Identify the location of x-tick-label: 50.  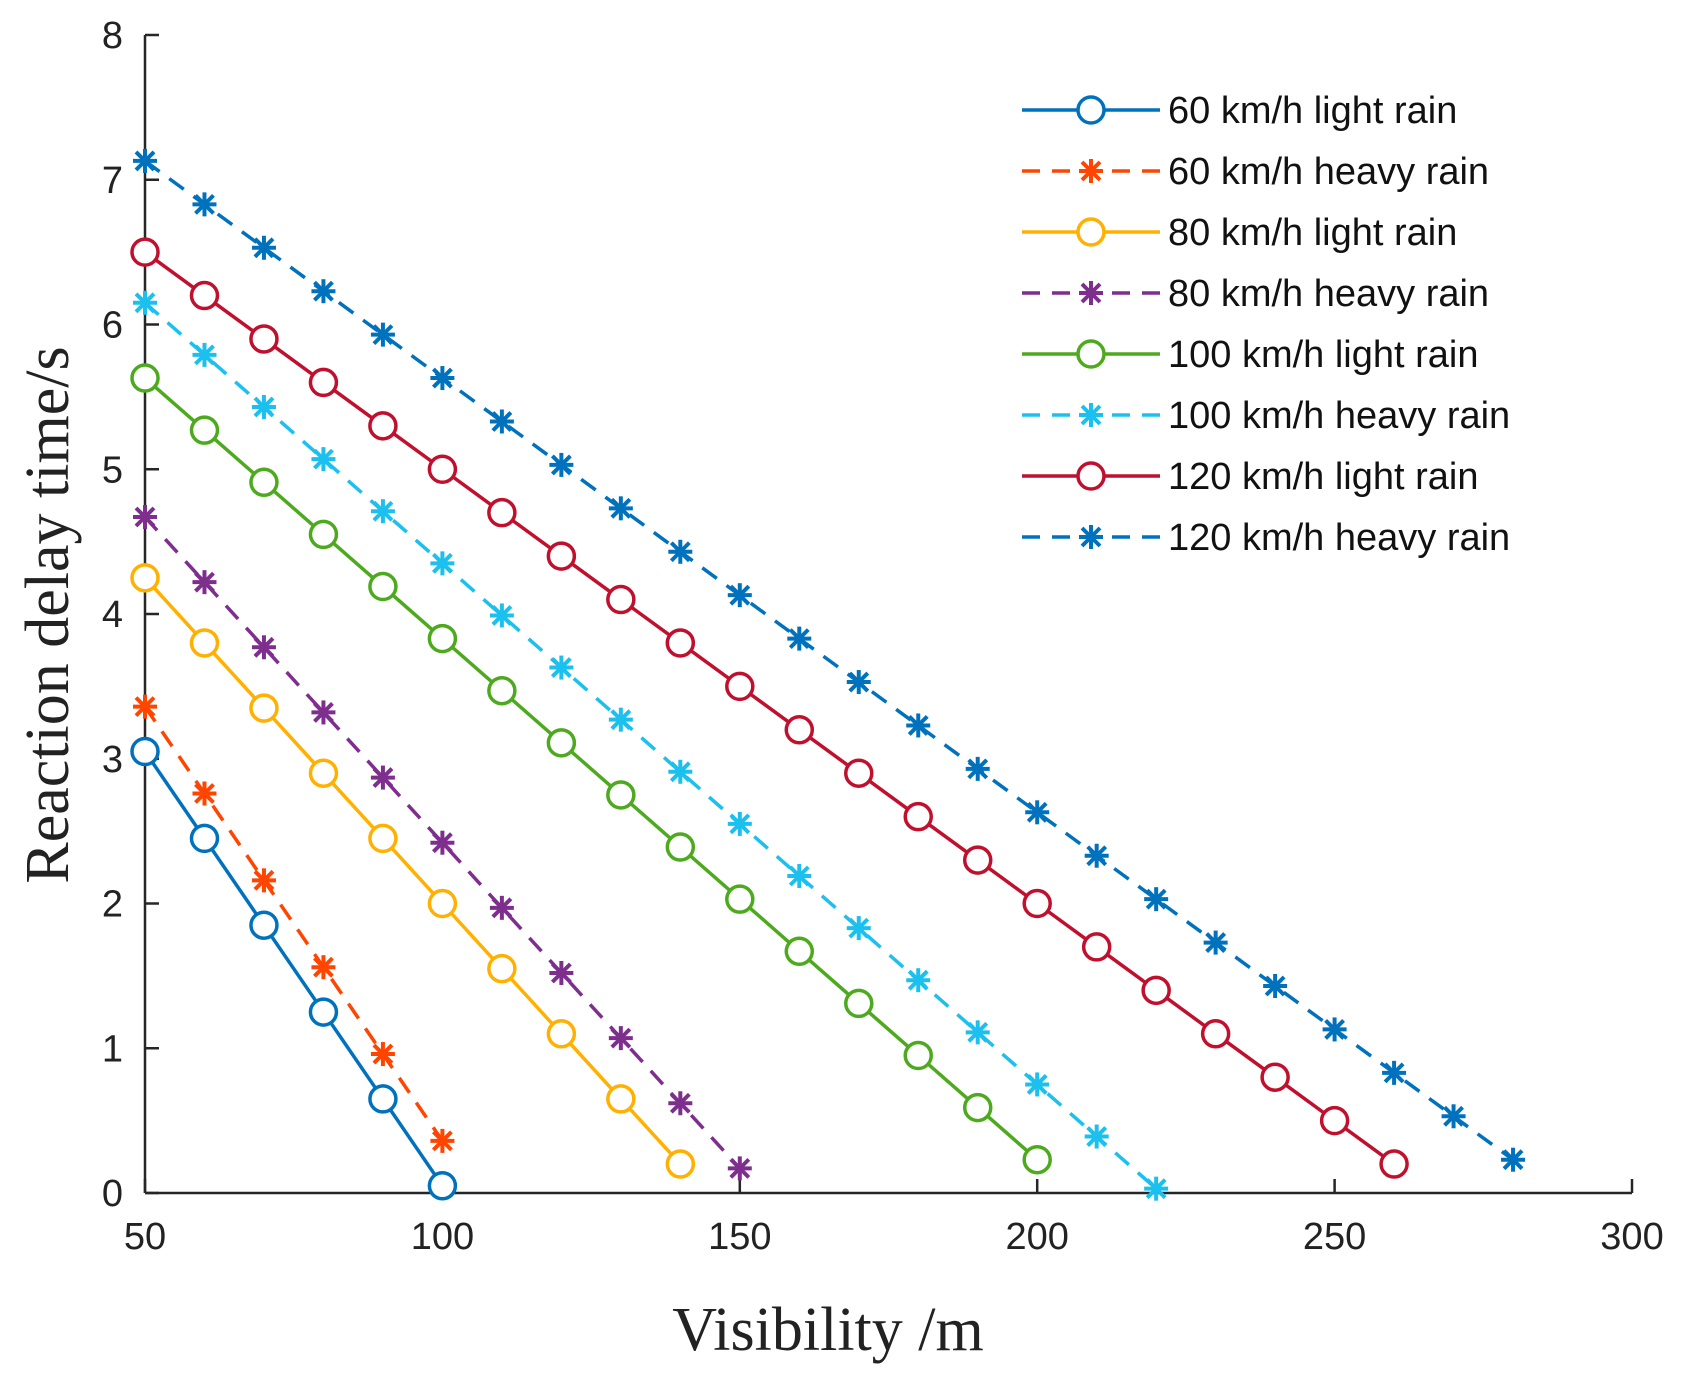
(145, 1237).